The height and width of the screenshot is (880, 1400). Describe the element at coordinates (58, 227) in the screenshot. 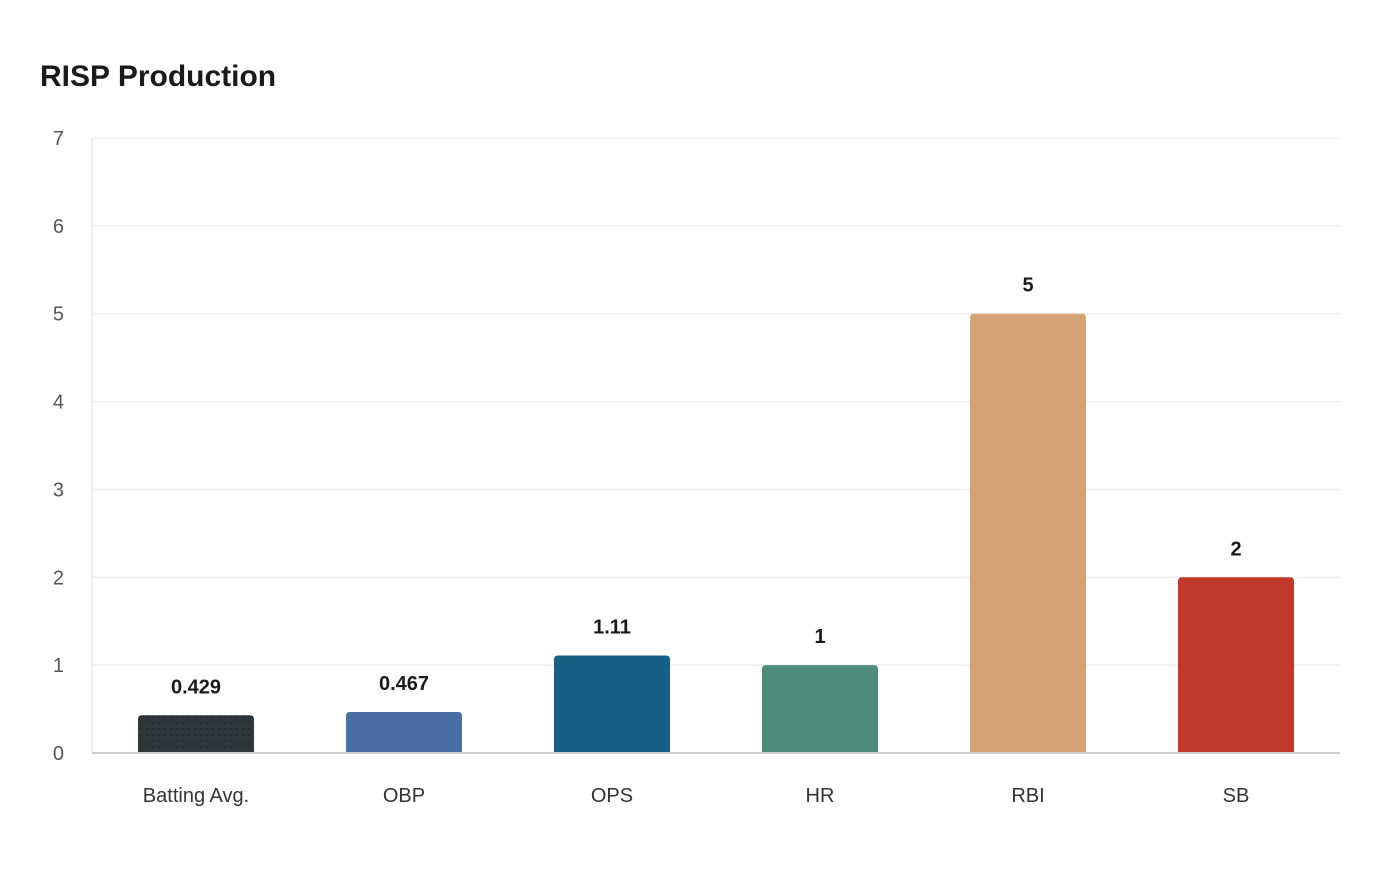

I see `y-tick-label: 6` at that location.